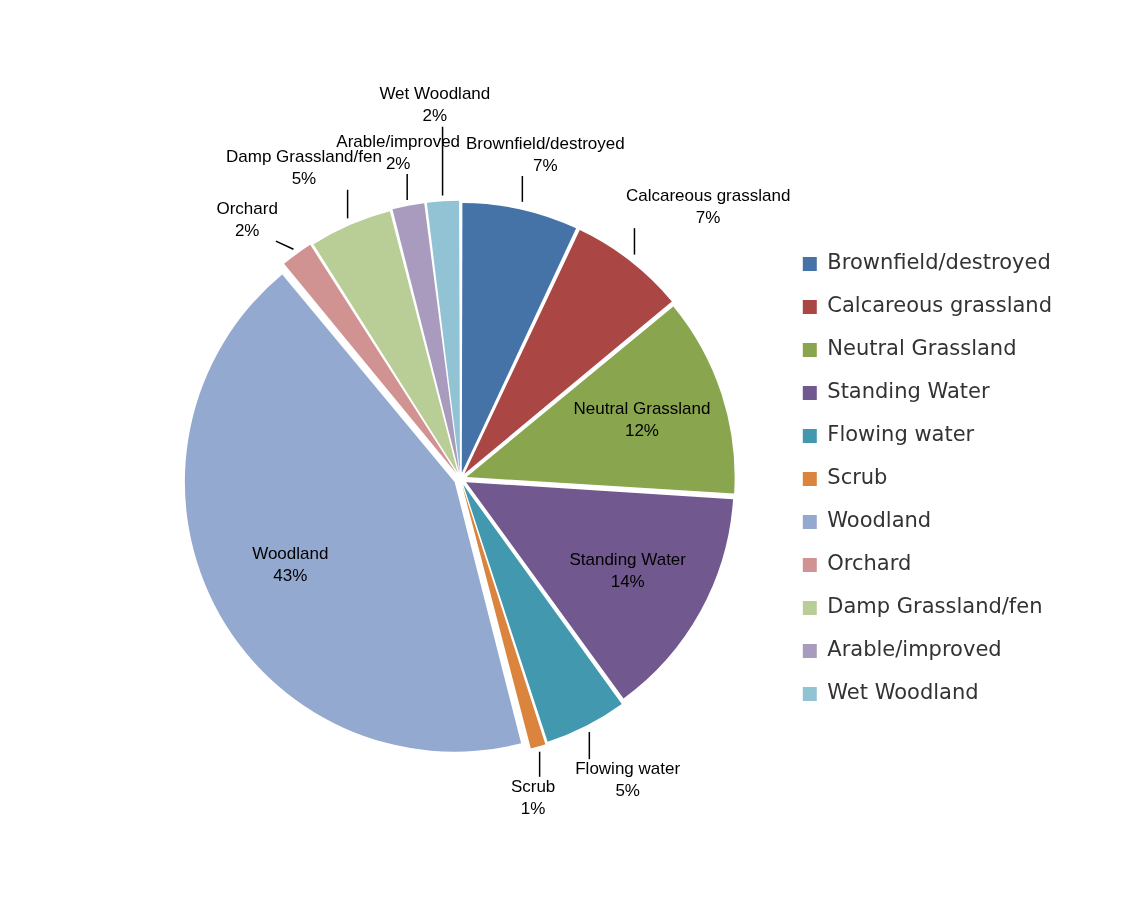 Image resolution: width=1132 pixels, height=898 pixels. What do you see at coordinates (533, 786) in the screenshot?
I see `slice-label: Scrub` at bounding box center [533, 786].